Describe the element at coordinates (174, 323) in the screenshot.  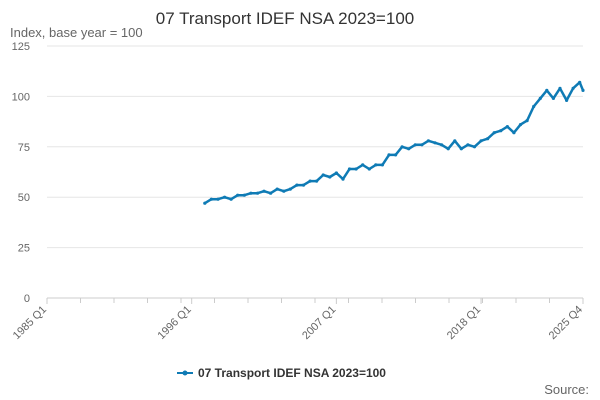
I see `x-tick-label: 1996 Q1` at that location.